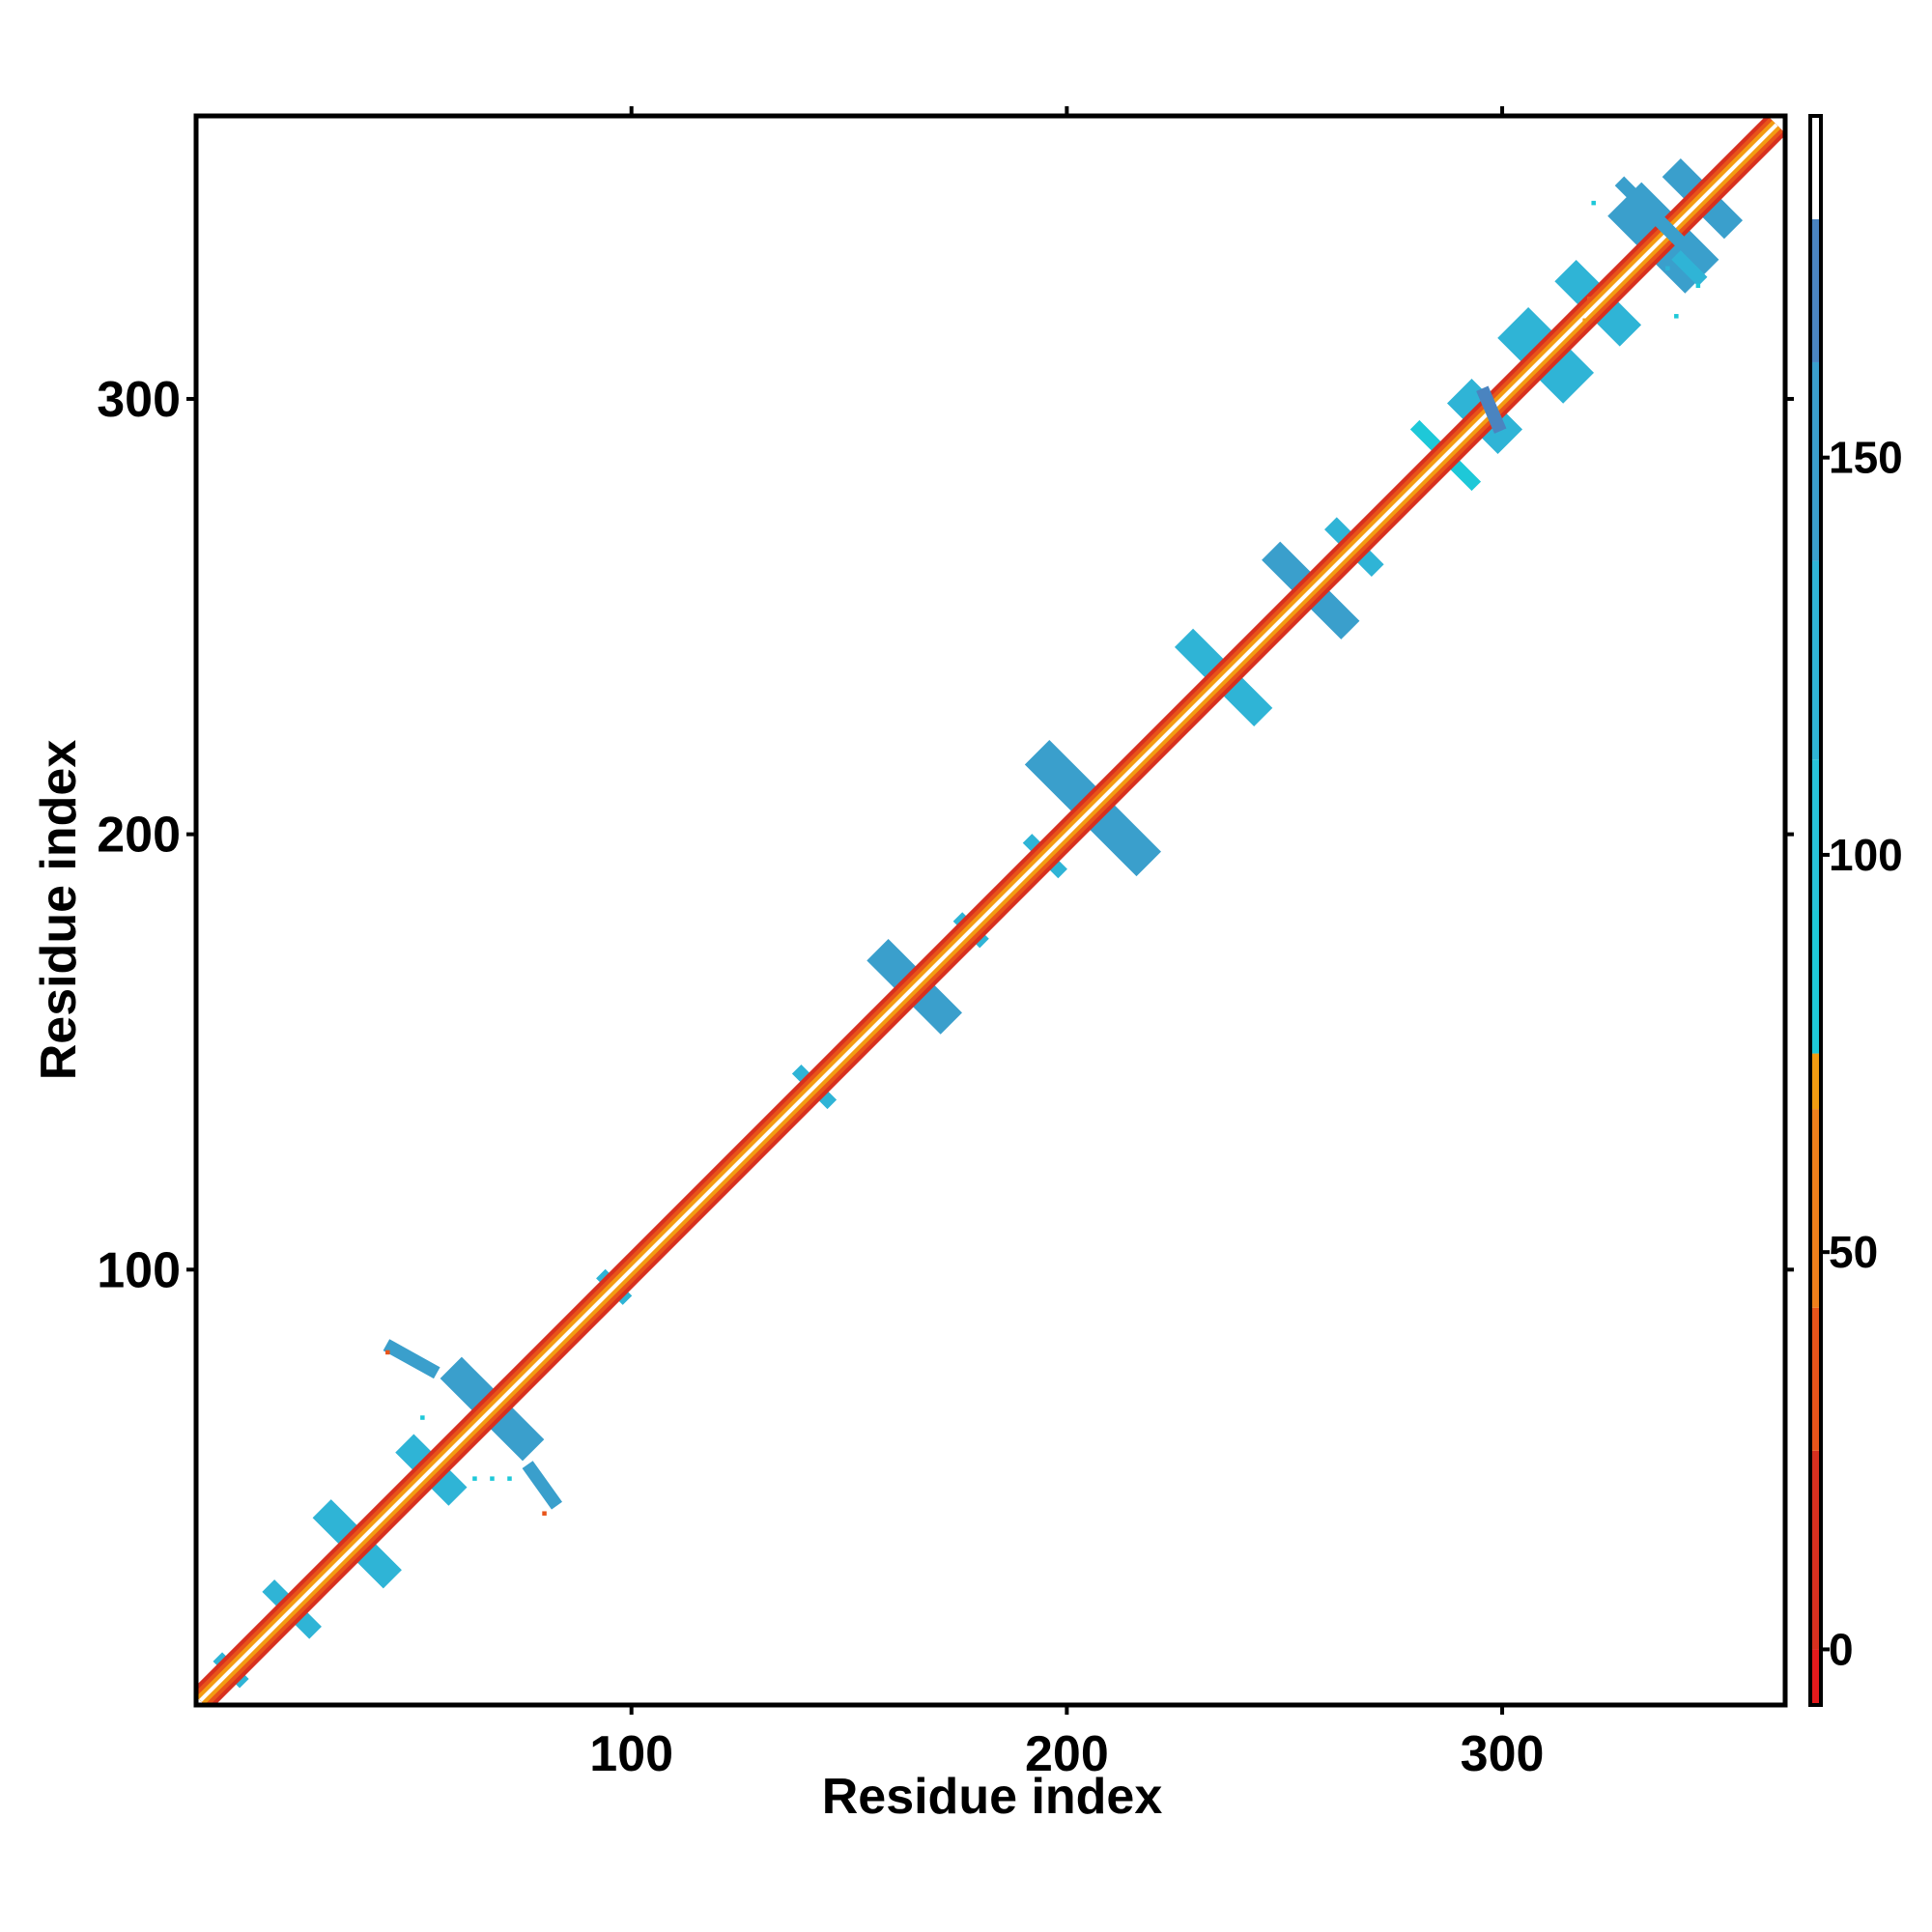  Describe the element at coordinates (139, 836) in the screenshot. I see `y-tick-label-200: 200` at that location.